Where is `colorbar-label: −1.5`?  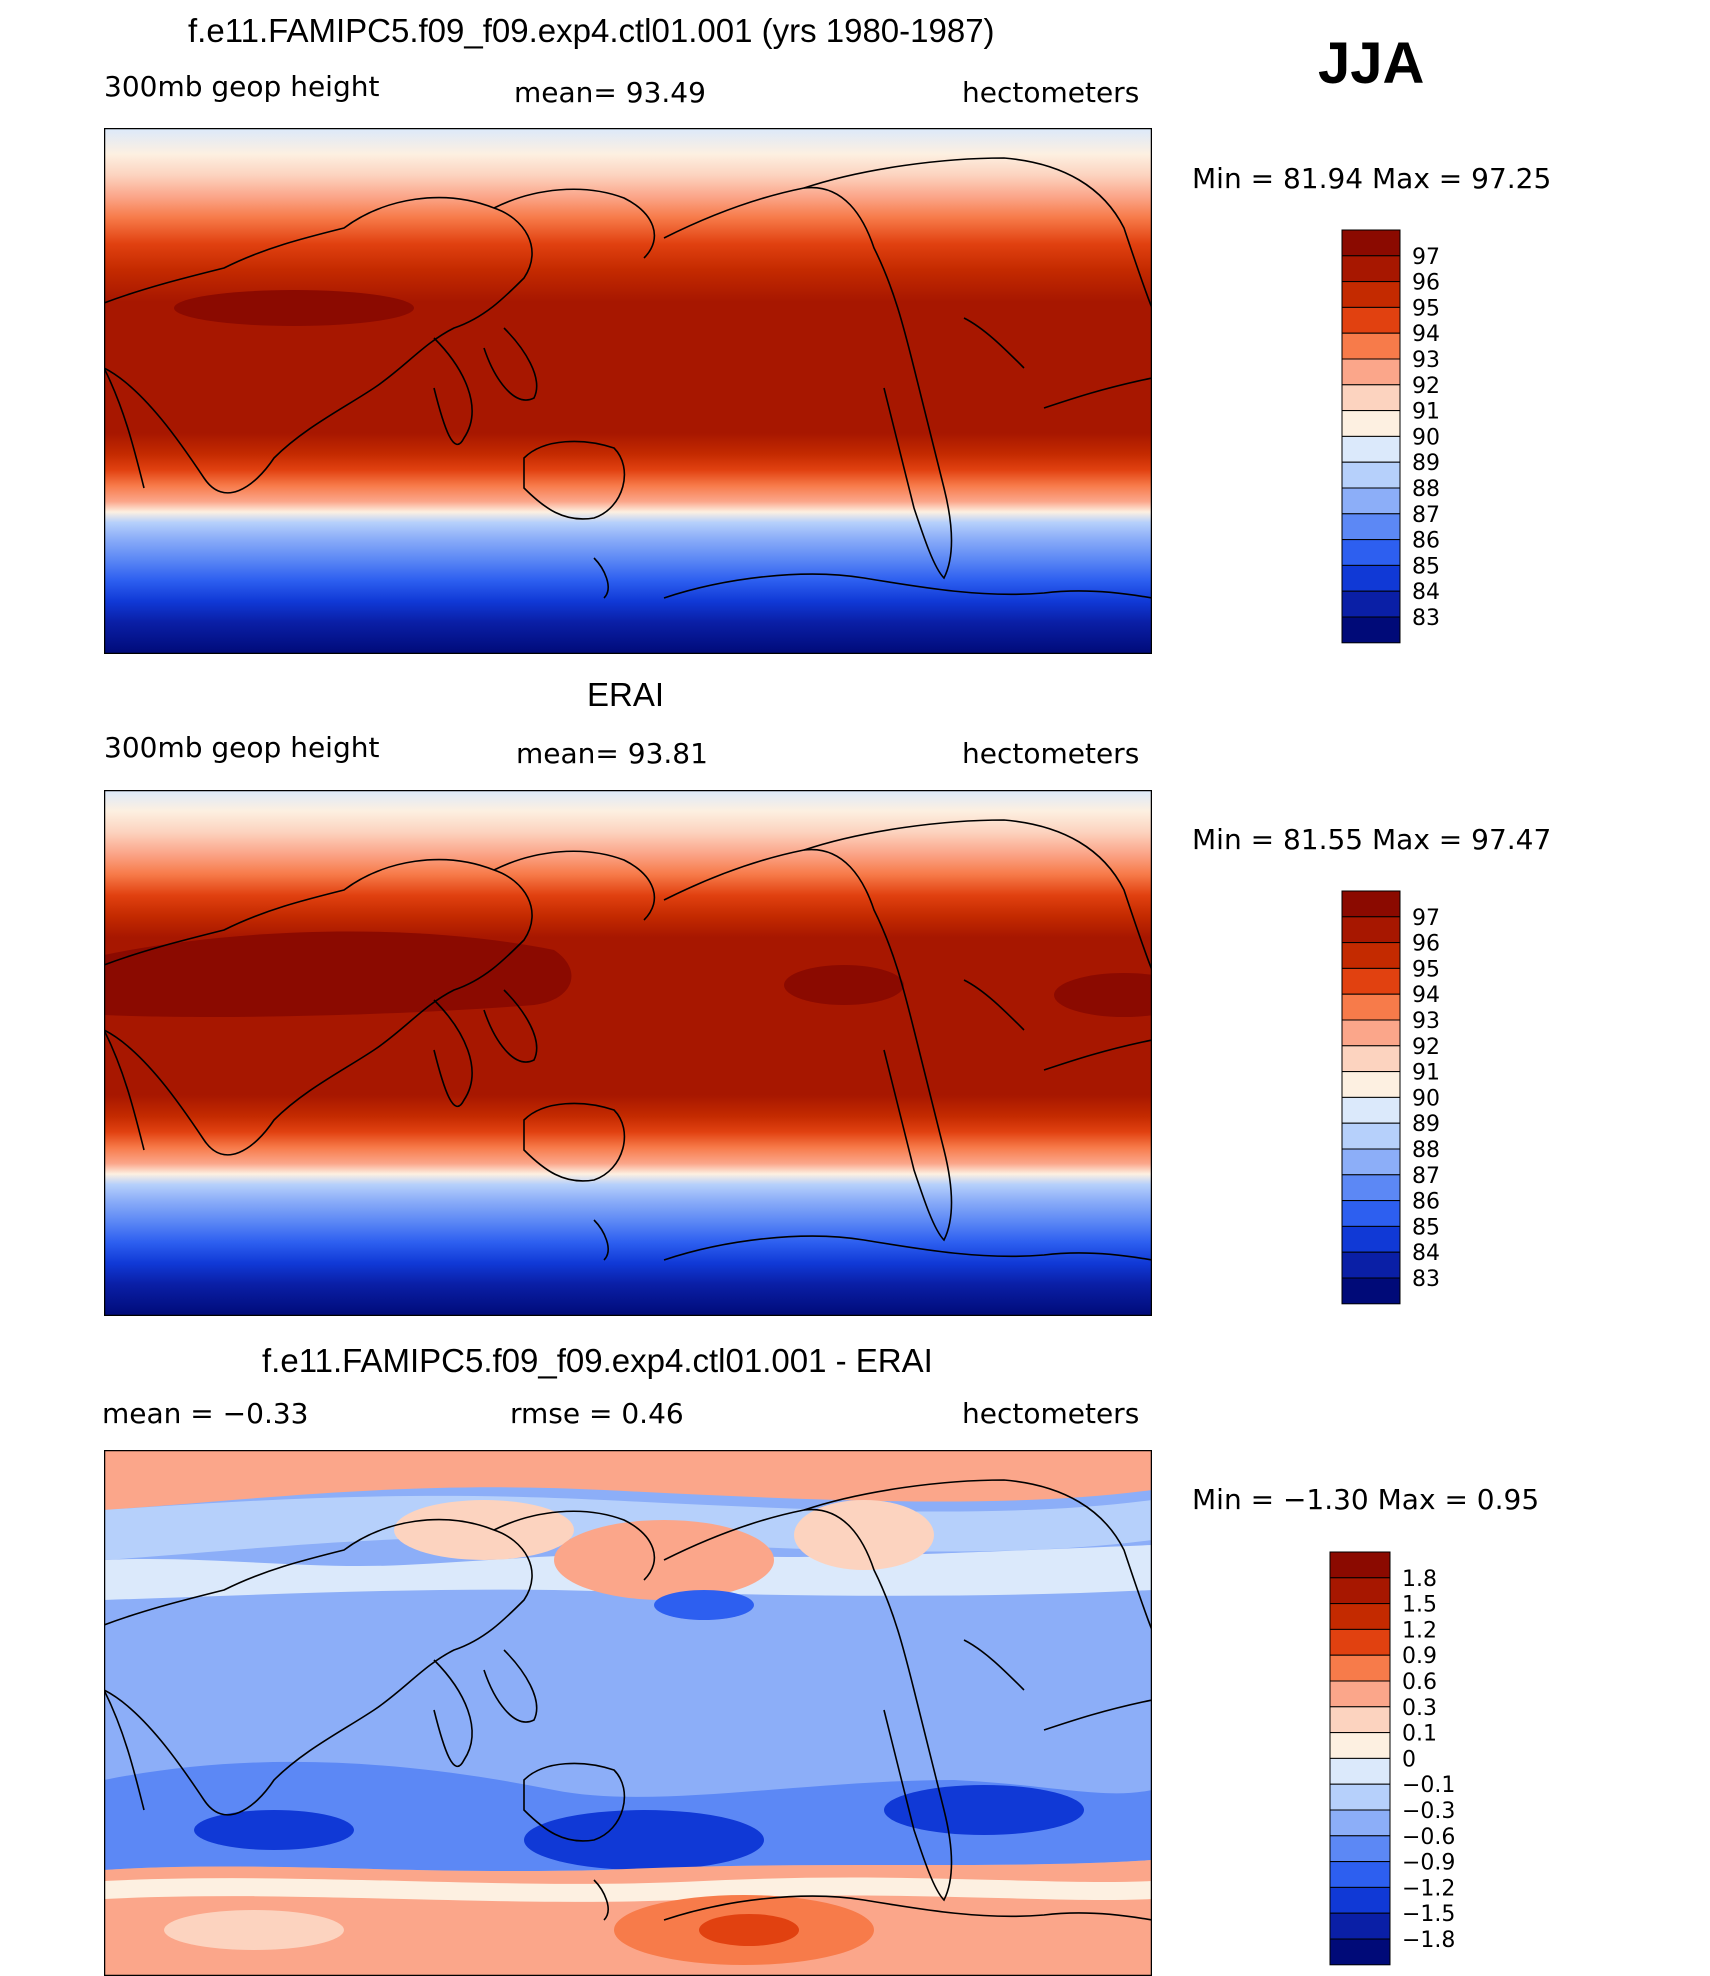
colorbar-label: −1.5 is located at coordinates (1428, 1914).